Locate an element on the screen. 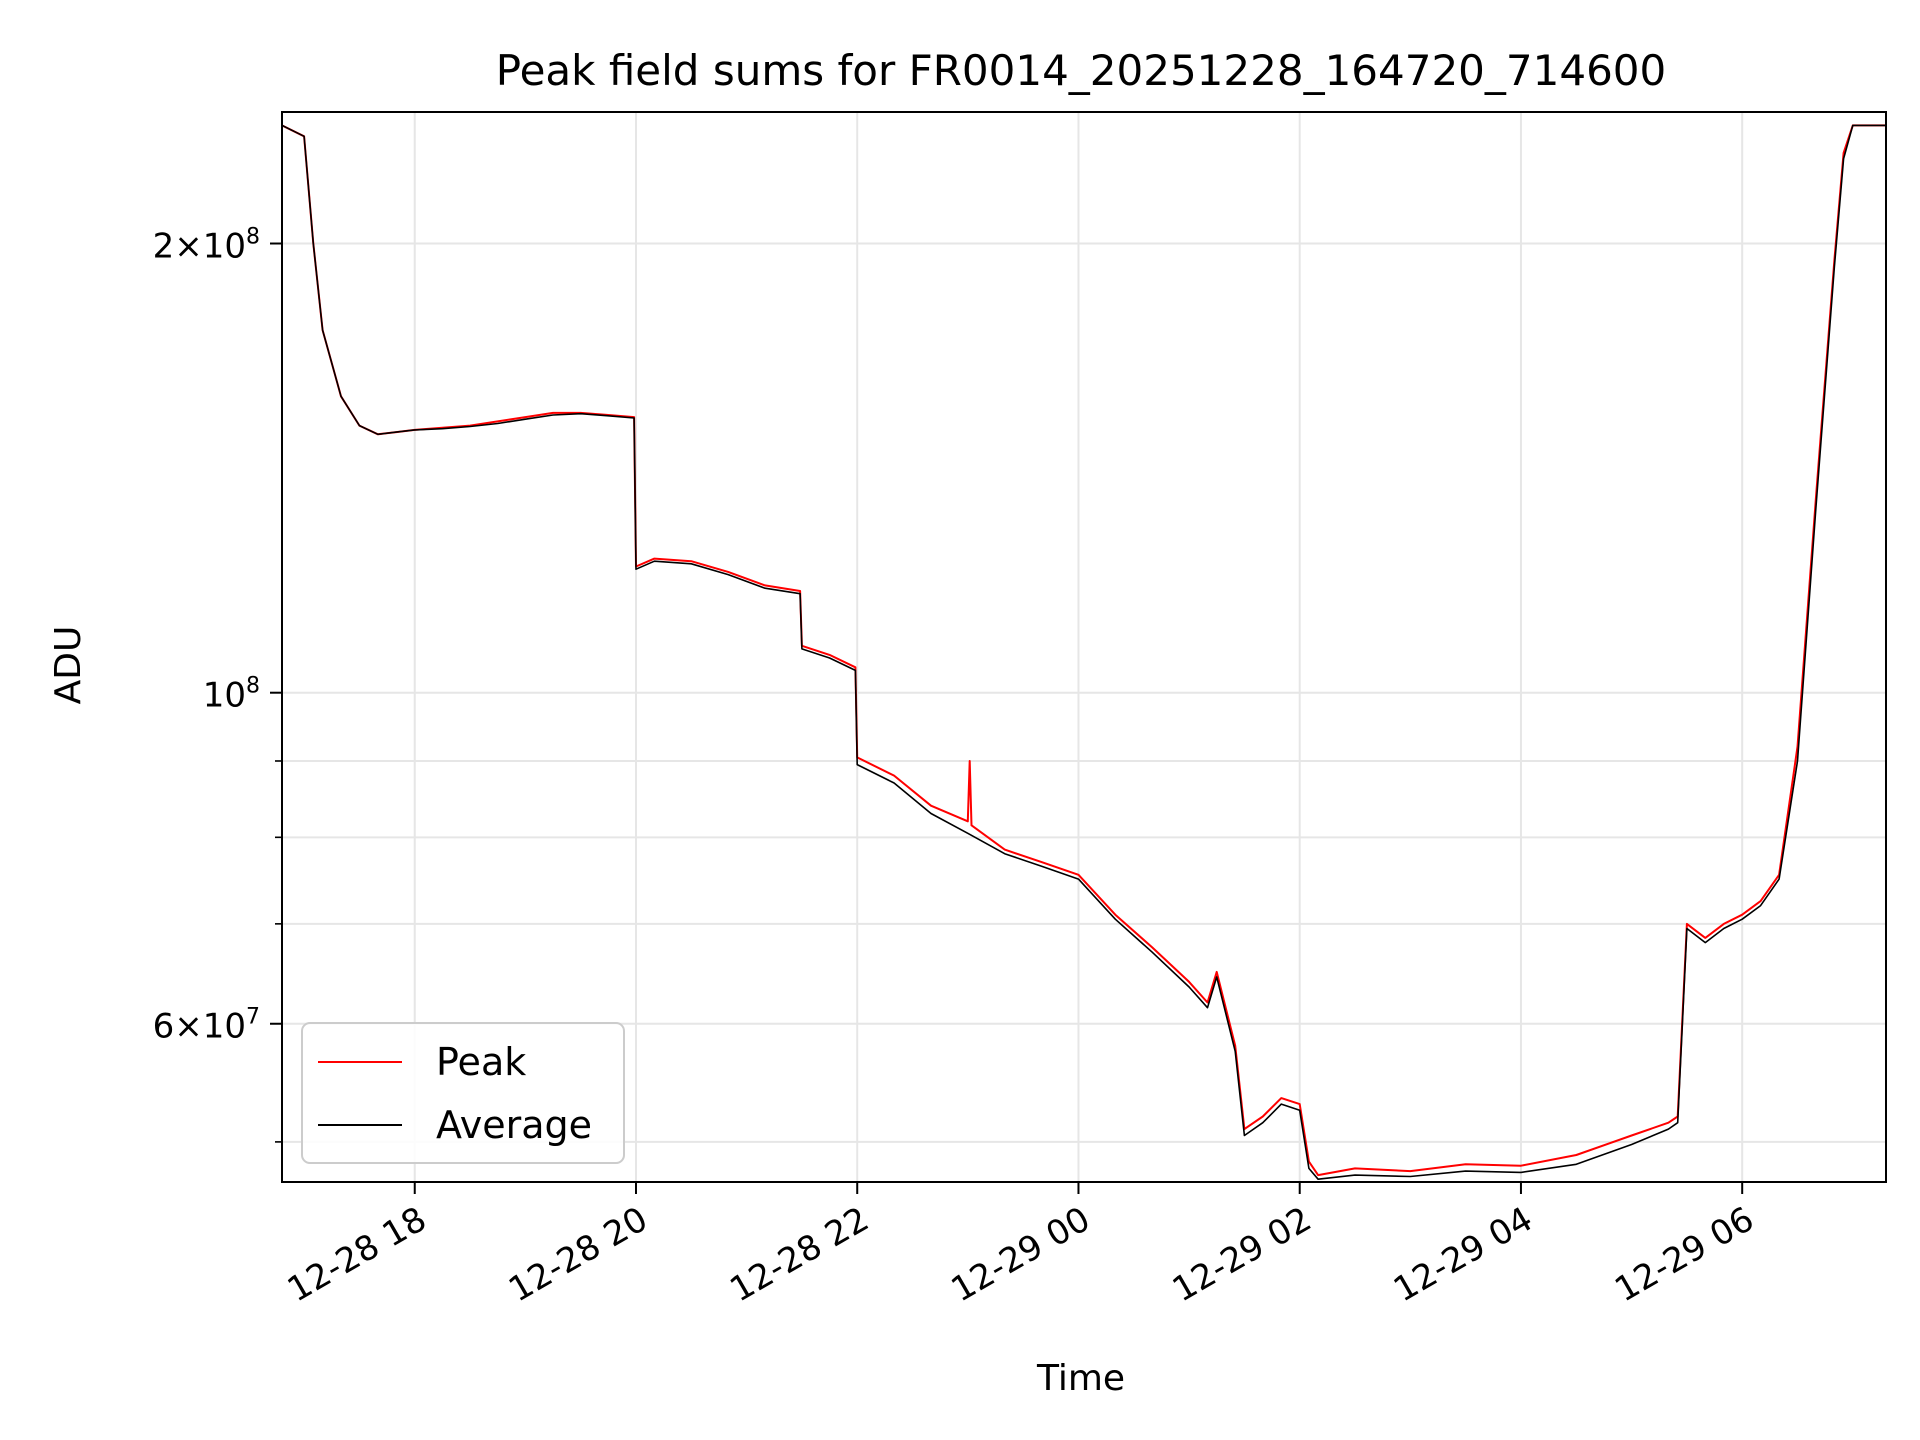  legend-label-average: Average is located at coordinates (514, 1125).